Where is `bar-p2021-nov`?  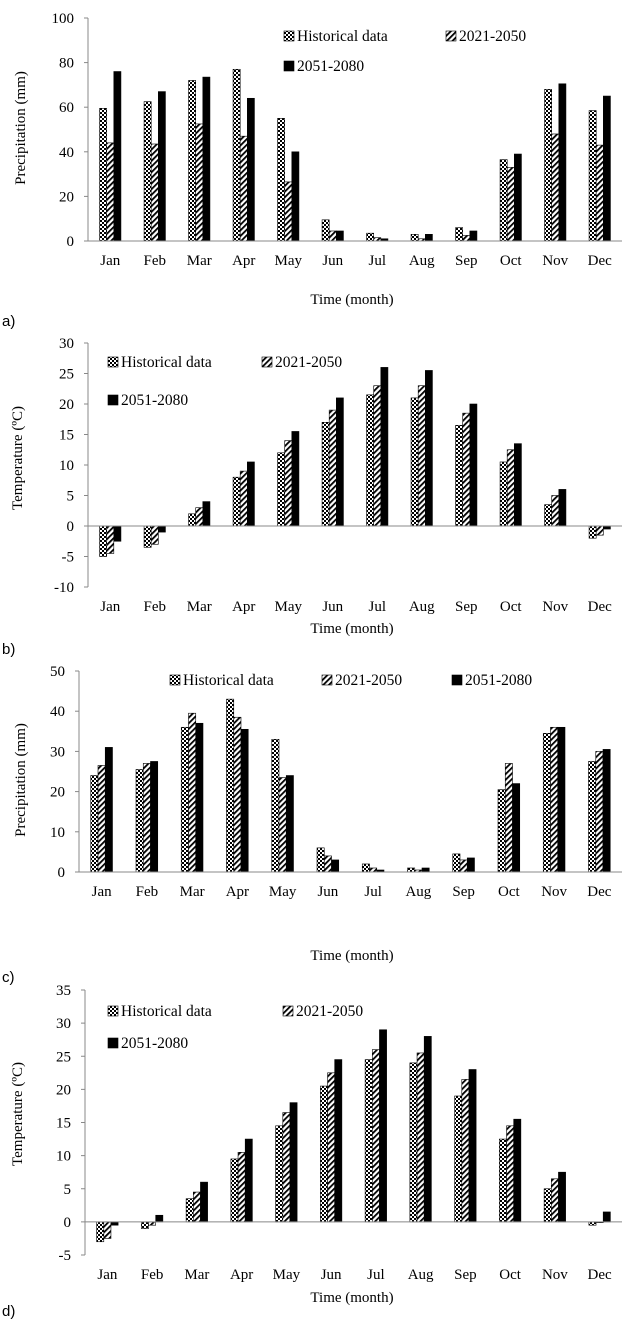
bar-p2021-nov is located at coordinates (555, 187).